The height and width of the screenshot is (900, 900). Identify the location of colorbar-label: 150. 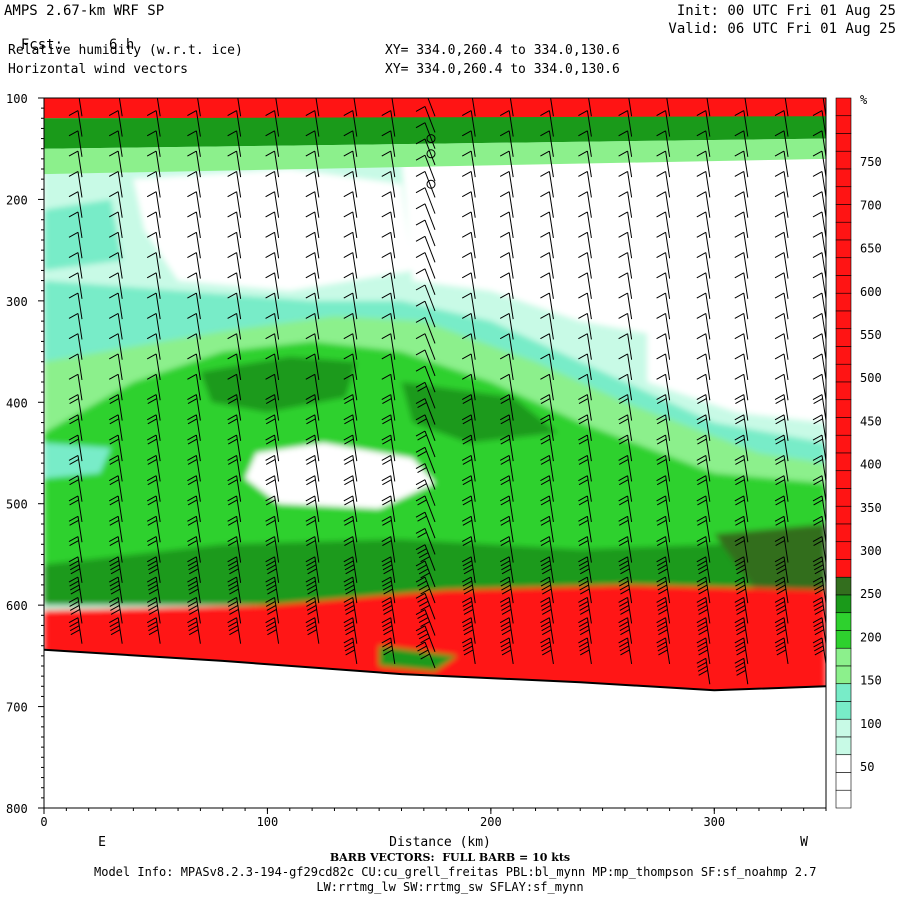
(871, 681).